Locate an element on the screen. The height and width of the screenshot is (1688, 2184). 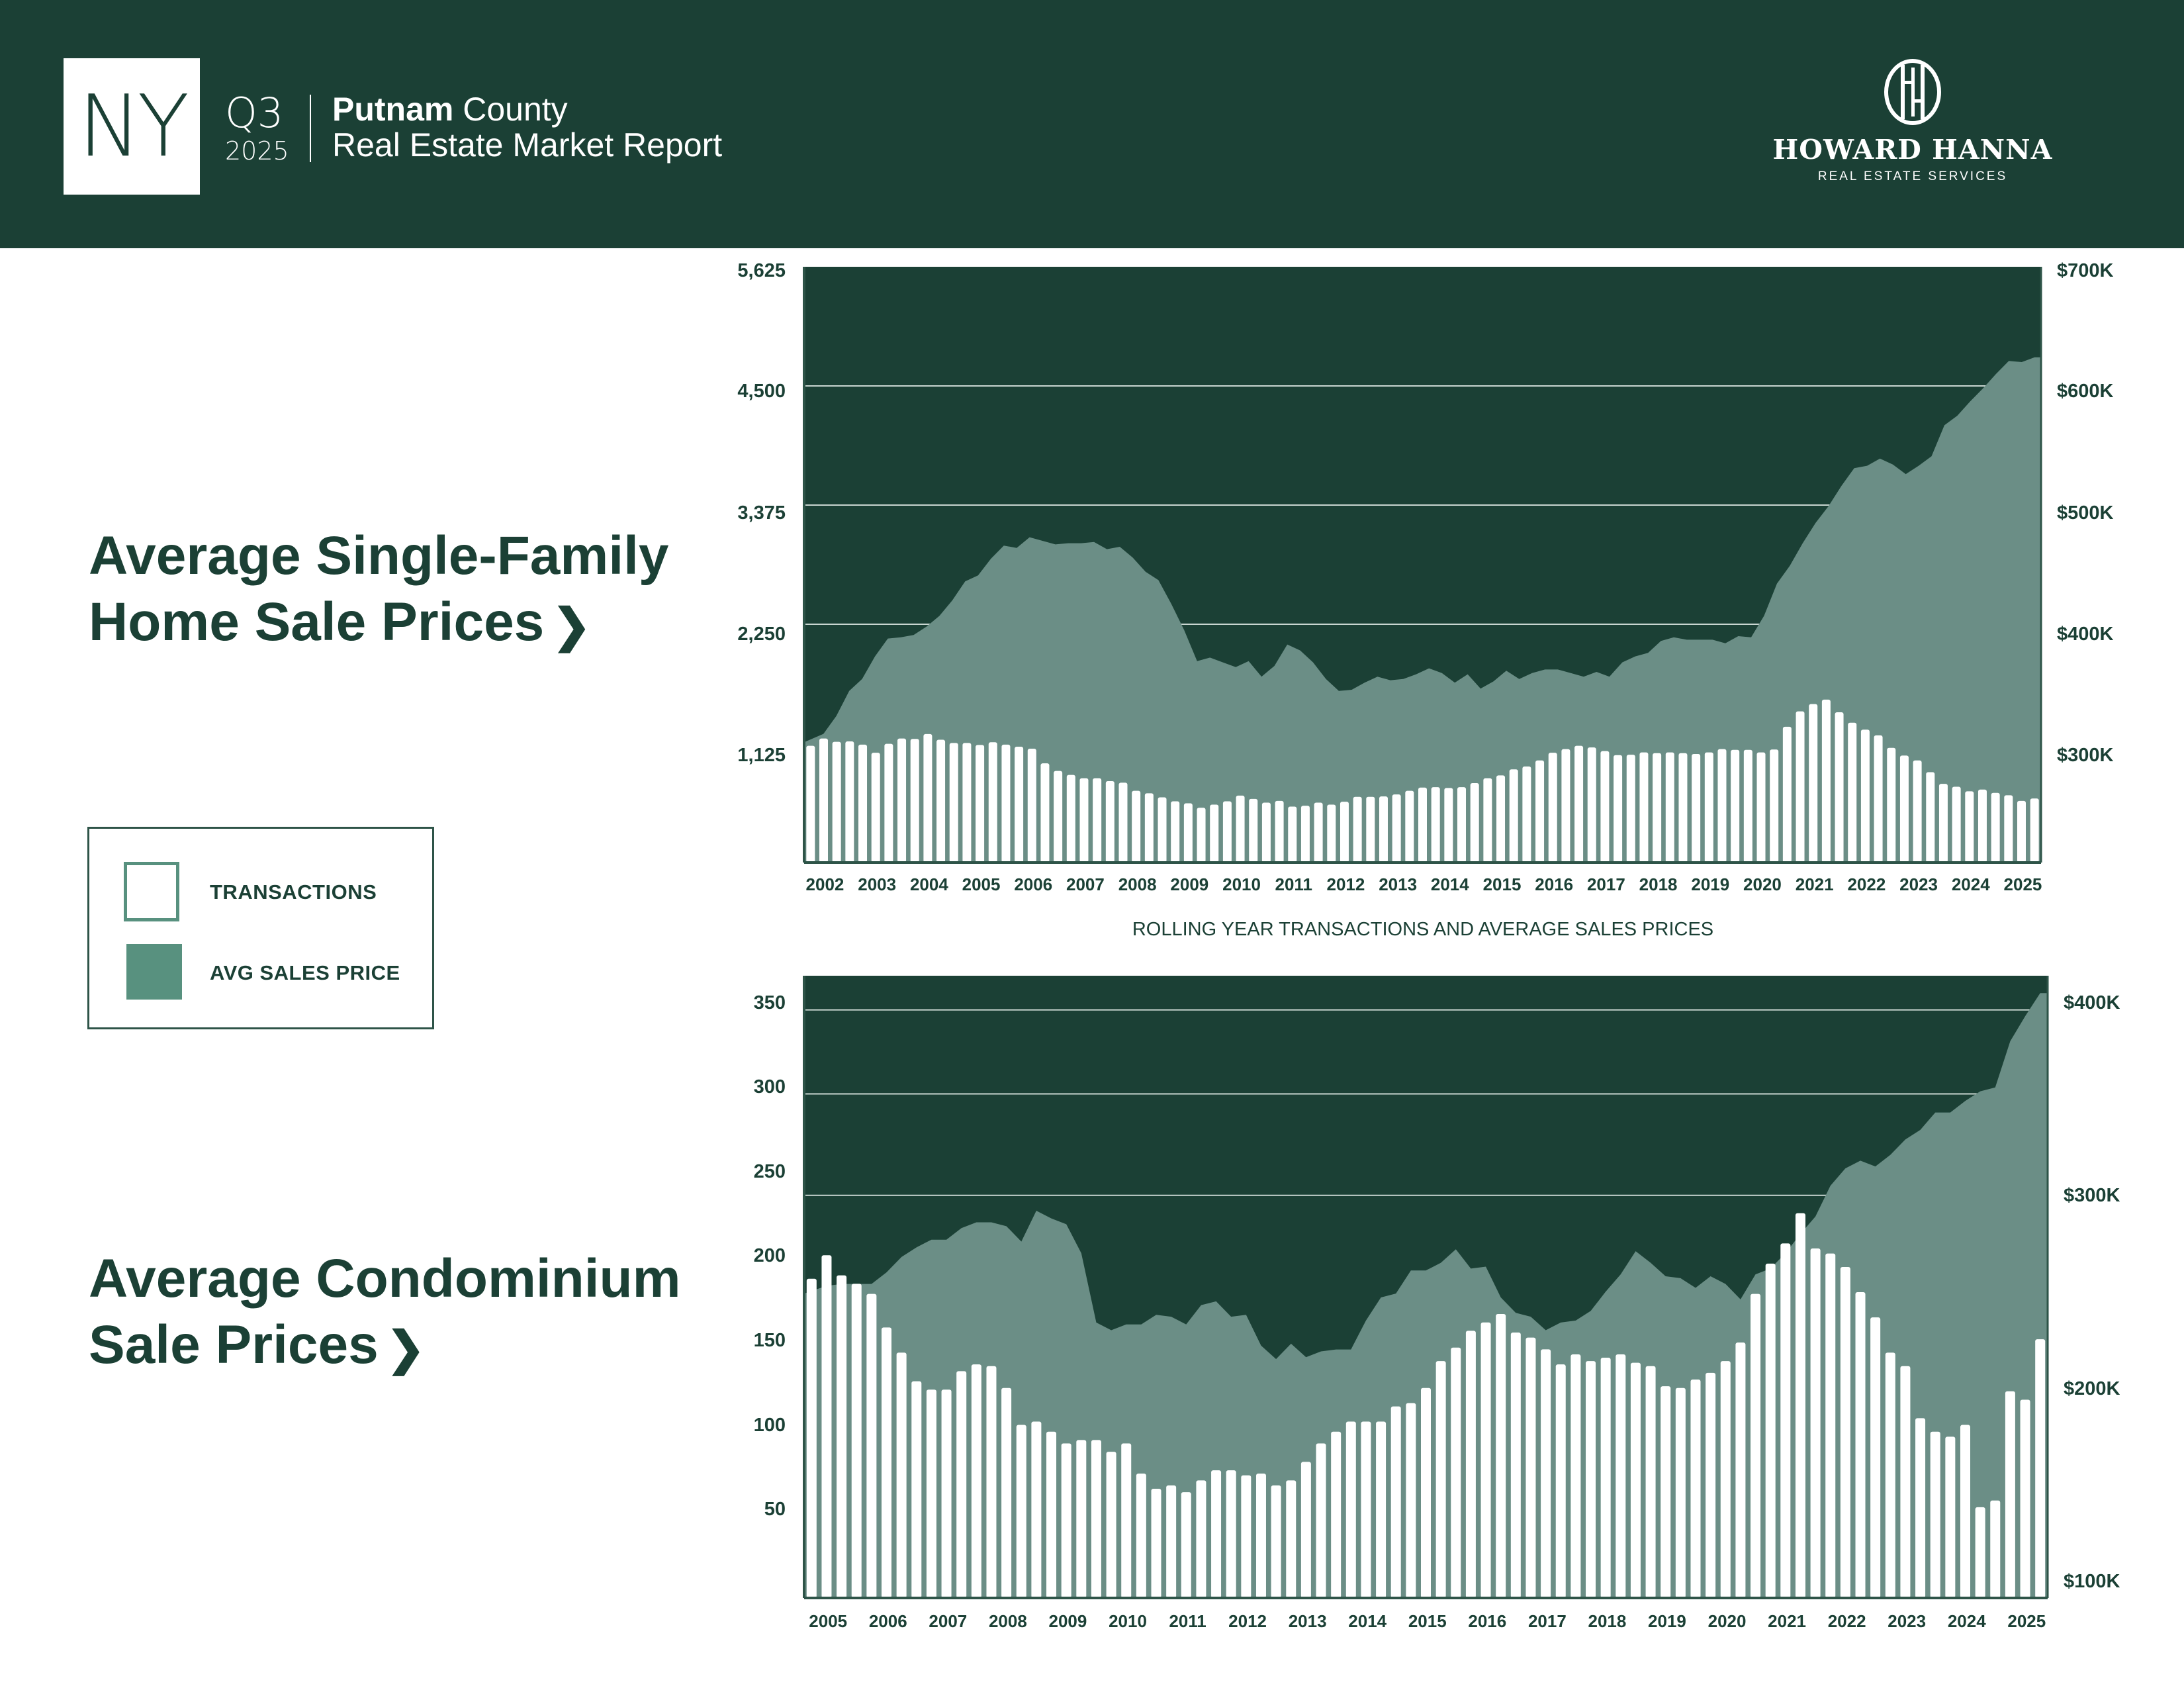
state-abbrev: NY is located at coordinates (133, 126).